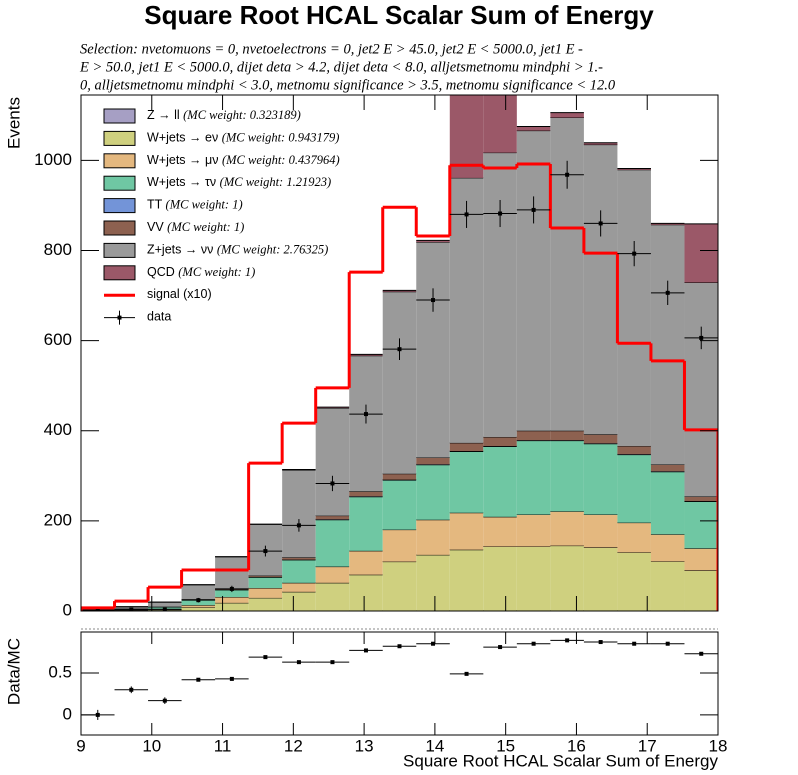  What do you see at coordinates (237, 249) in the screenshot?
I see `legend-label: Z+jets → νν (MC weight: 2.76325)` at bounding box center [237, 249].